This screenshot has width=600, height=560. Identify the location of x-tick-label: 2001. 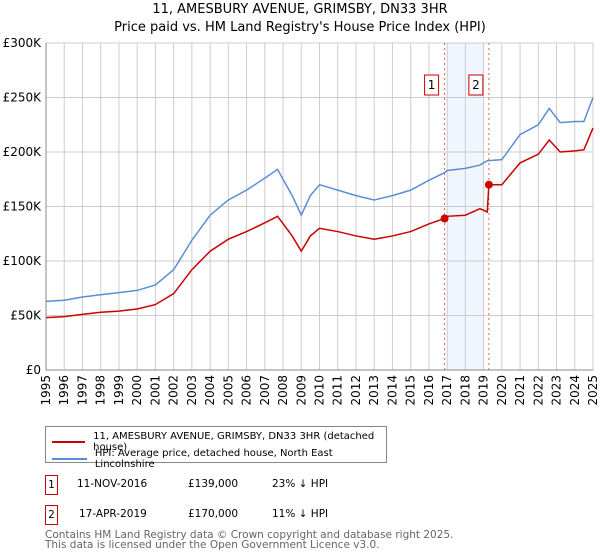
(155, 390).